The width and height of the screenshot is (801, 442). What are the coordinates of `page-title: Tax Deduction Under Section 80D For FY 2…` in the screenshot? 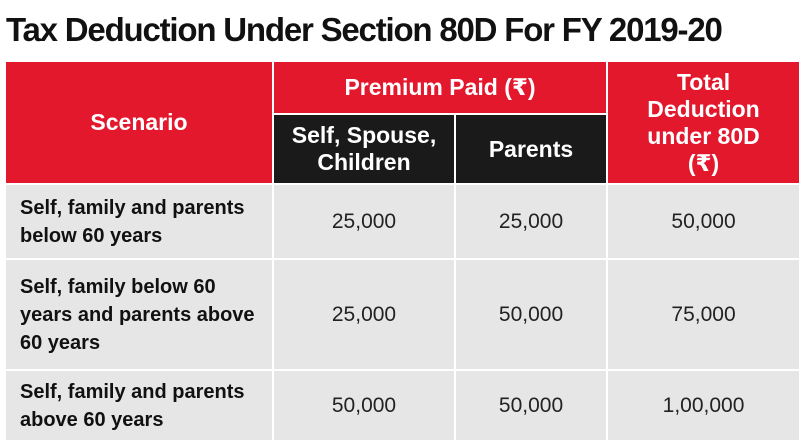 It's located at (364, 29).